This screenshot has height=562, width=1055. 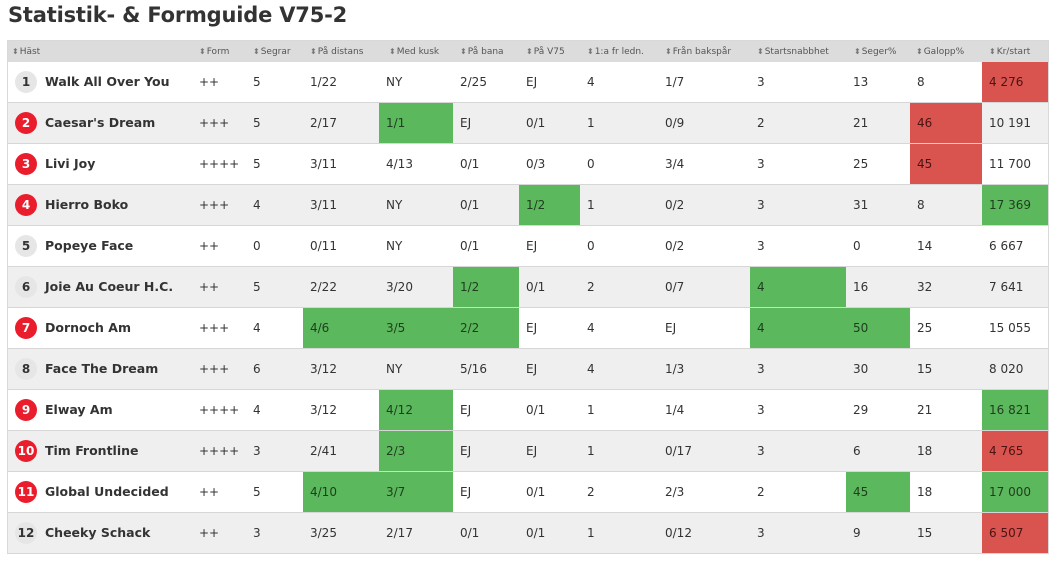 I want to click on cell-startsnabbhet: 4, so click(x=798, y=287).